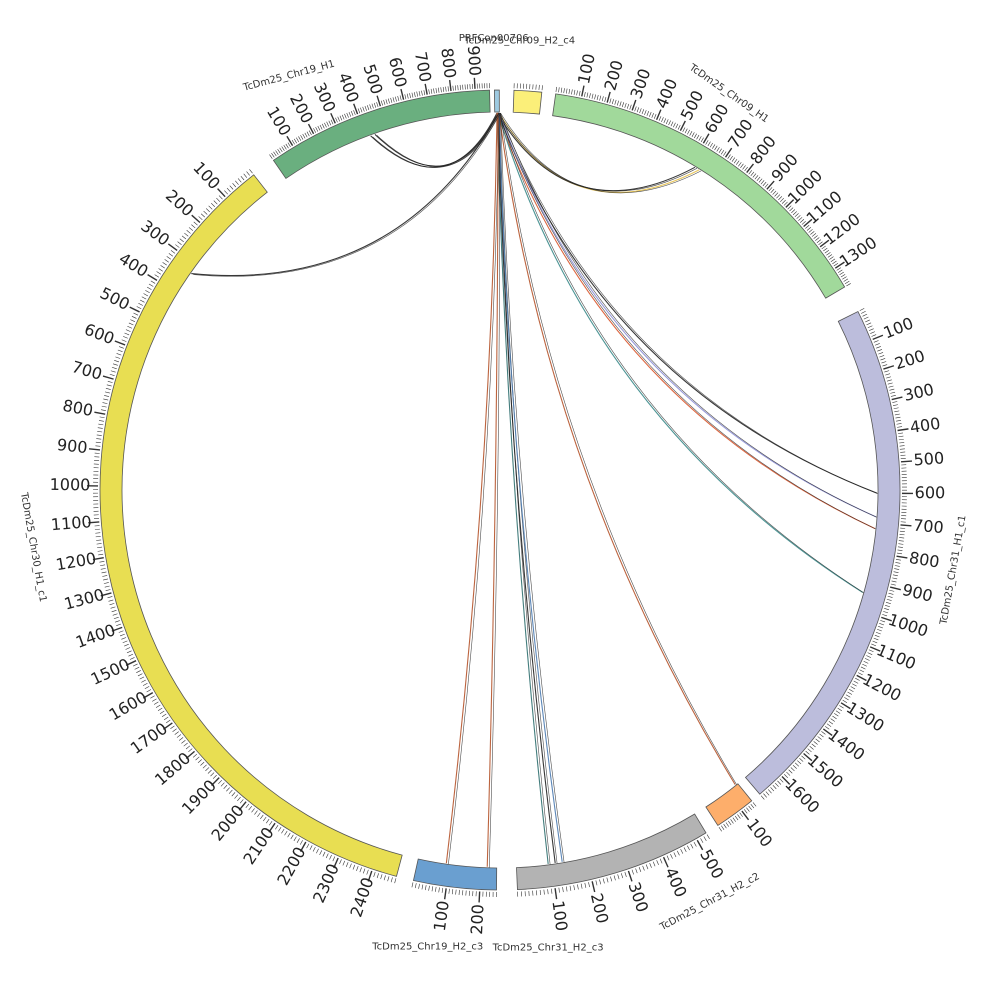  Describe the element at coordinates (919, 392) in the screenshot. I see `tick-label: 300` at that location.